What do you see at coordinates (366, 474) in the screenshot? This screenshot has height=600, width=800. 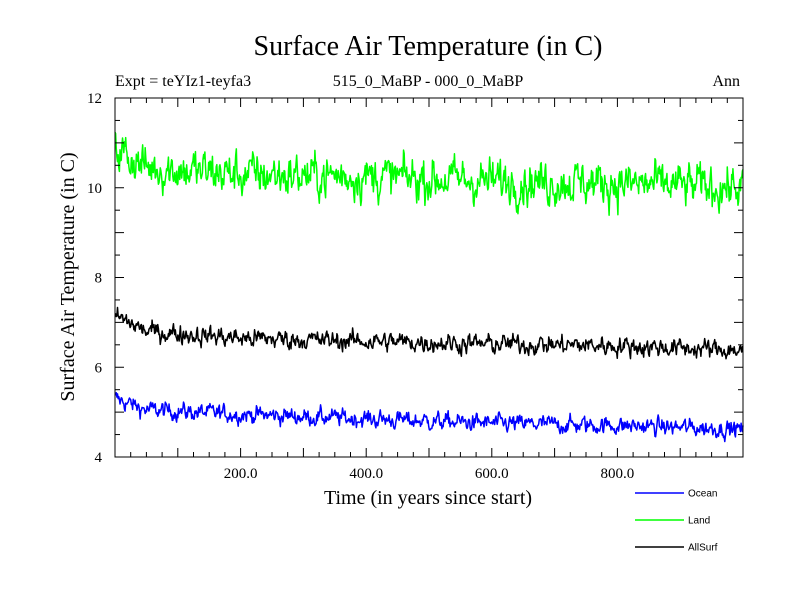 I see `x-tick-label: 400.0` at bounding box center [366, 474].